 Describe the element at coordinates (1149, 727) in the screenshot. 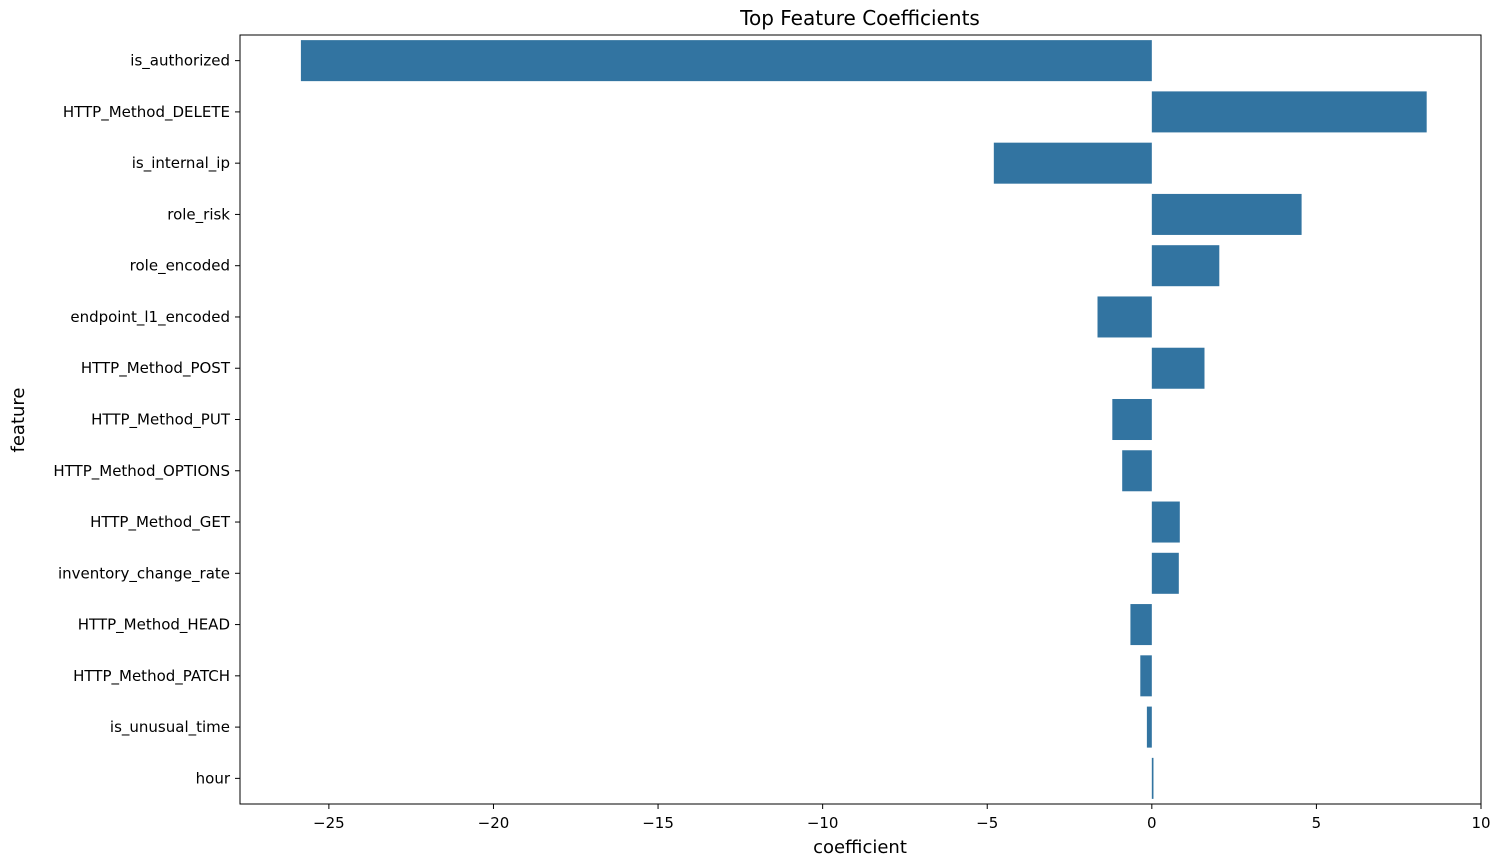

I see `bar-is_unusual_time` at that location.